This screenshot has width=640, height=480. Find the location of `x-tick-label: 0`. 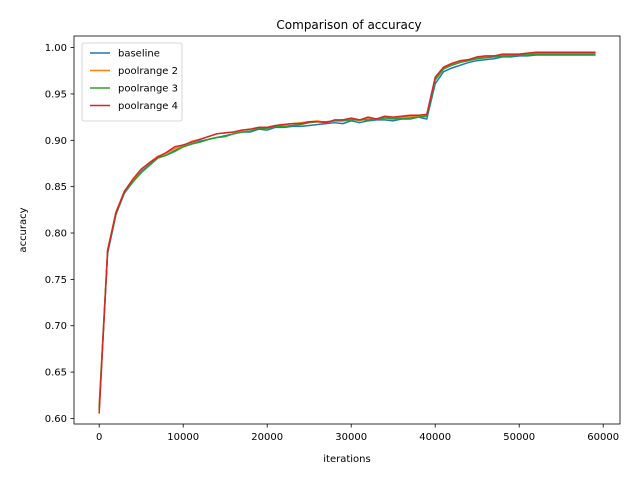

x-tick-label: 0 is located at coordinates (99, 437).